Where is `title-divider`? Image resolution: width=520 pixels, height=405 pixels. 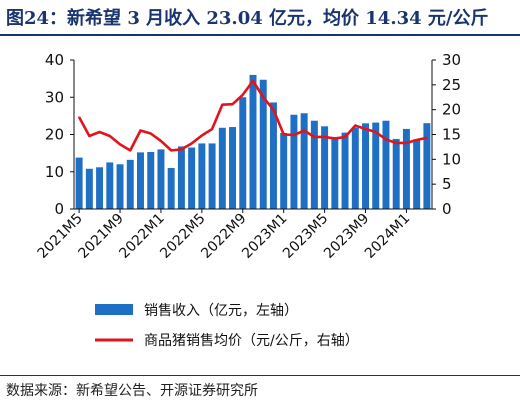 title-divider is located at coordinates (260, 35).